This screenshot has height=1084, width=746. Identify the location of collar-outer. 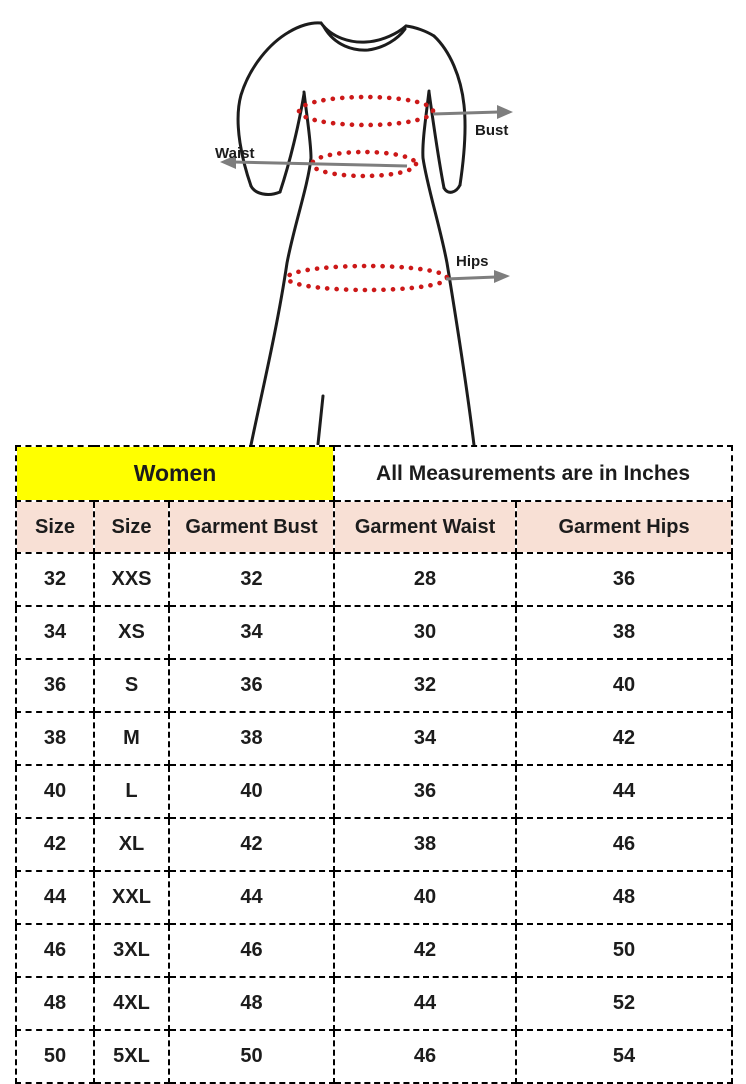
(363, 32).